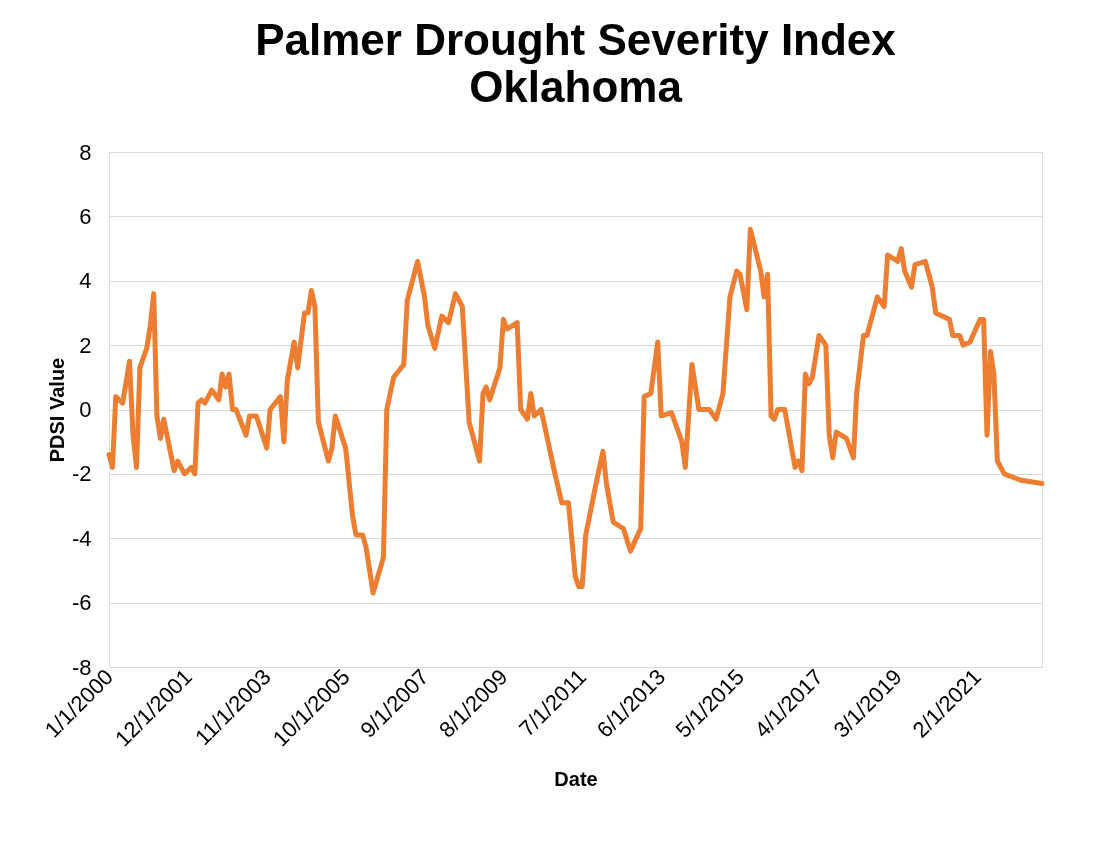  I want to click on x-axis-title: Date, so click(576, 779).